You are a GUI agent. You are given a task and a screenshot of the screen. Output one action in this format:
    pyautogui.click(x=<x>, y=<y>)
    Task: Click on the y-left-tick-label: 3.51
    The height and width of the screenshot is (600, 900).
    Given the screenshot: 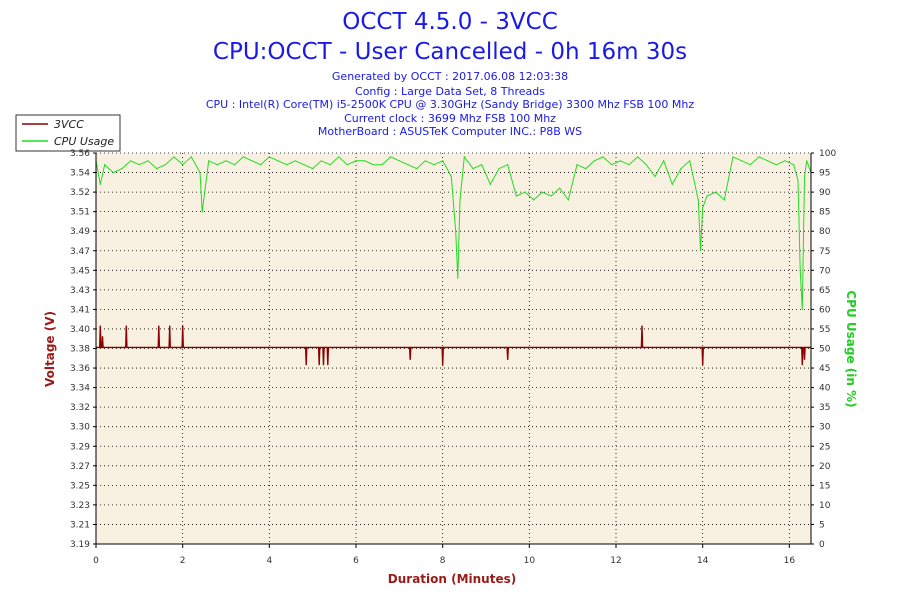 What is the action you would take?
    pyautogui.click(x=80, y=213)
    